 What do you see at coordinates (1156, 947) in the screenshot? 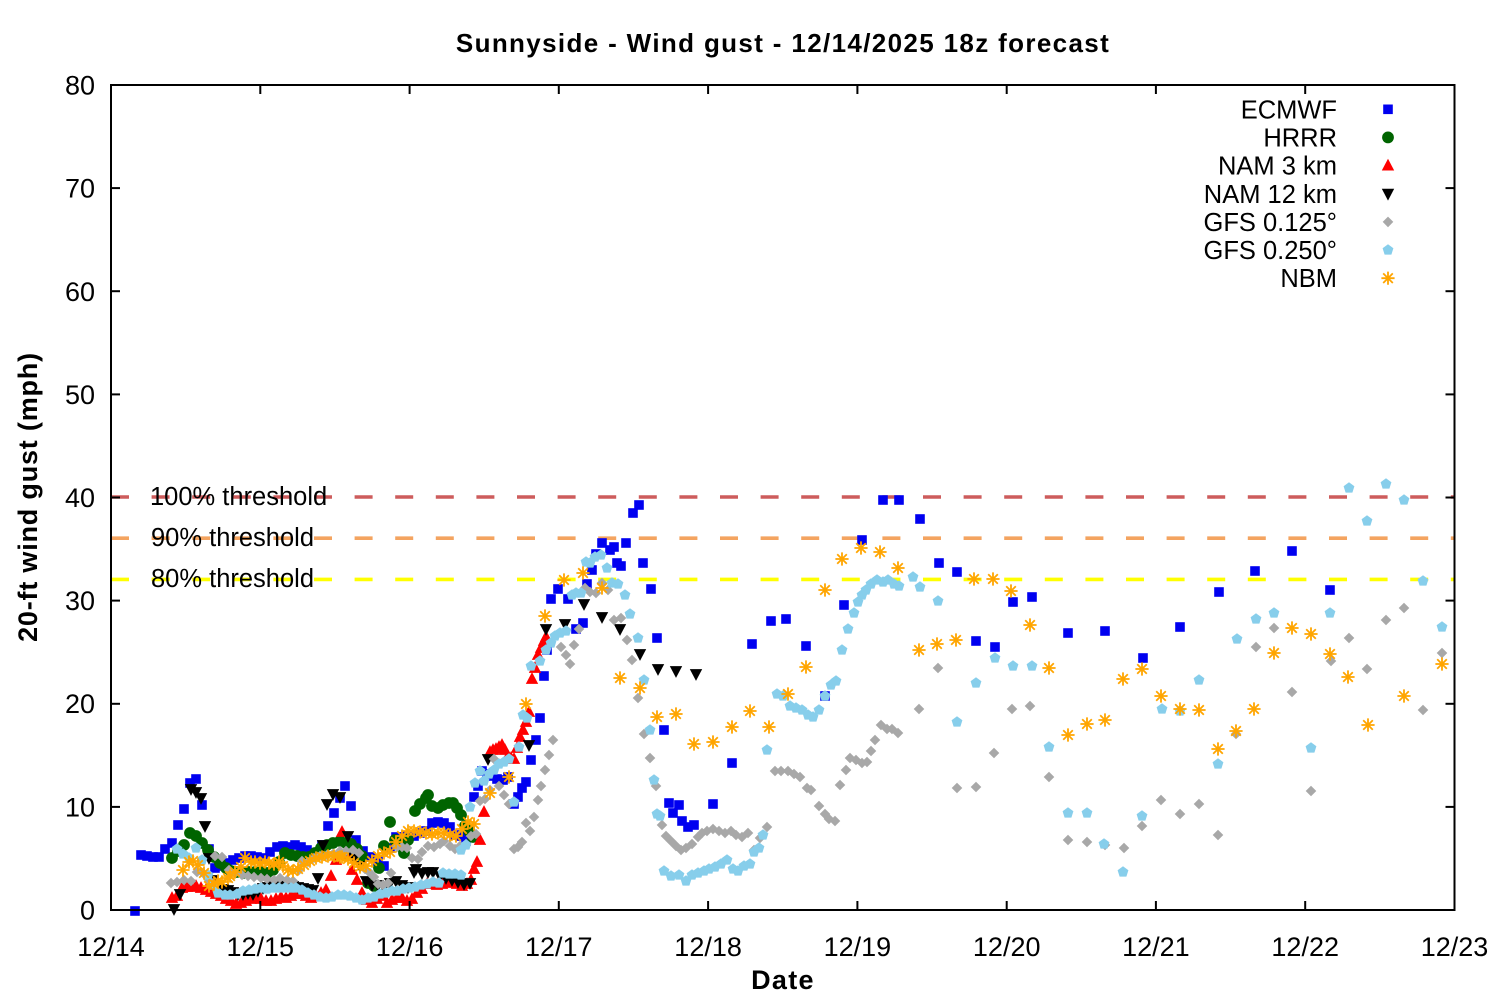
I see `svg-text: 12/21` at bounding box center [1156, 947].